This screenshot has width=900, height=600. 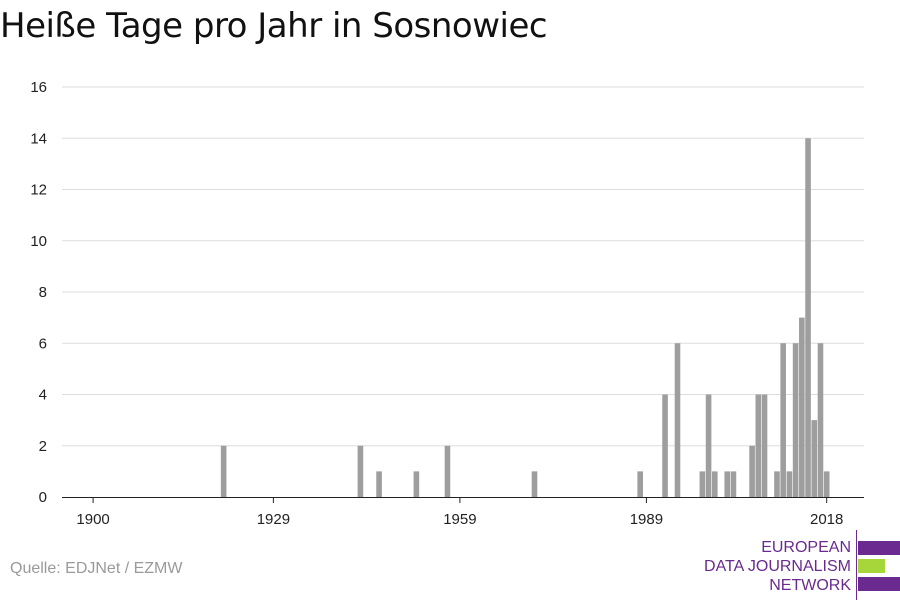 I want to click on chart-title: Heiße Tage pro Jahr in Sosnowiec, so click(x=274, y=26).